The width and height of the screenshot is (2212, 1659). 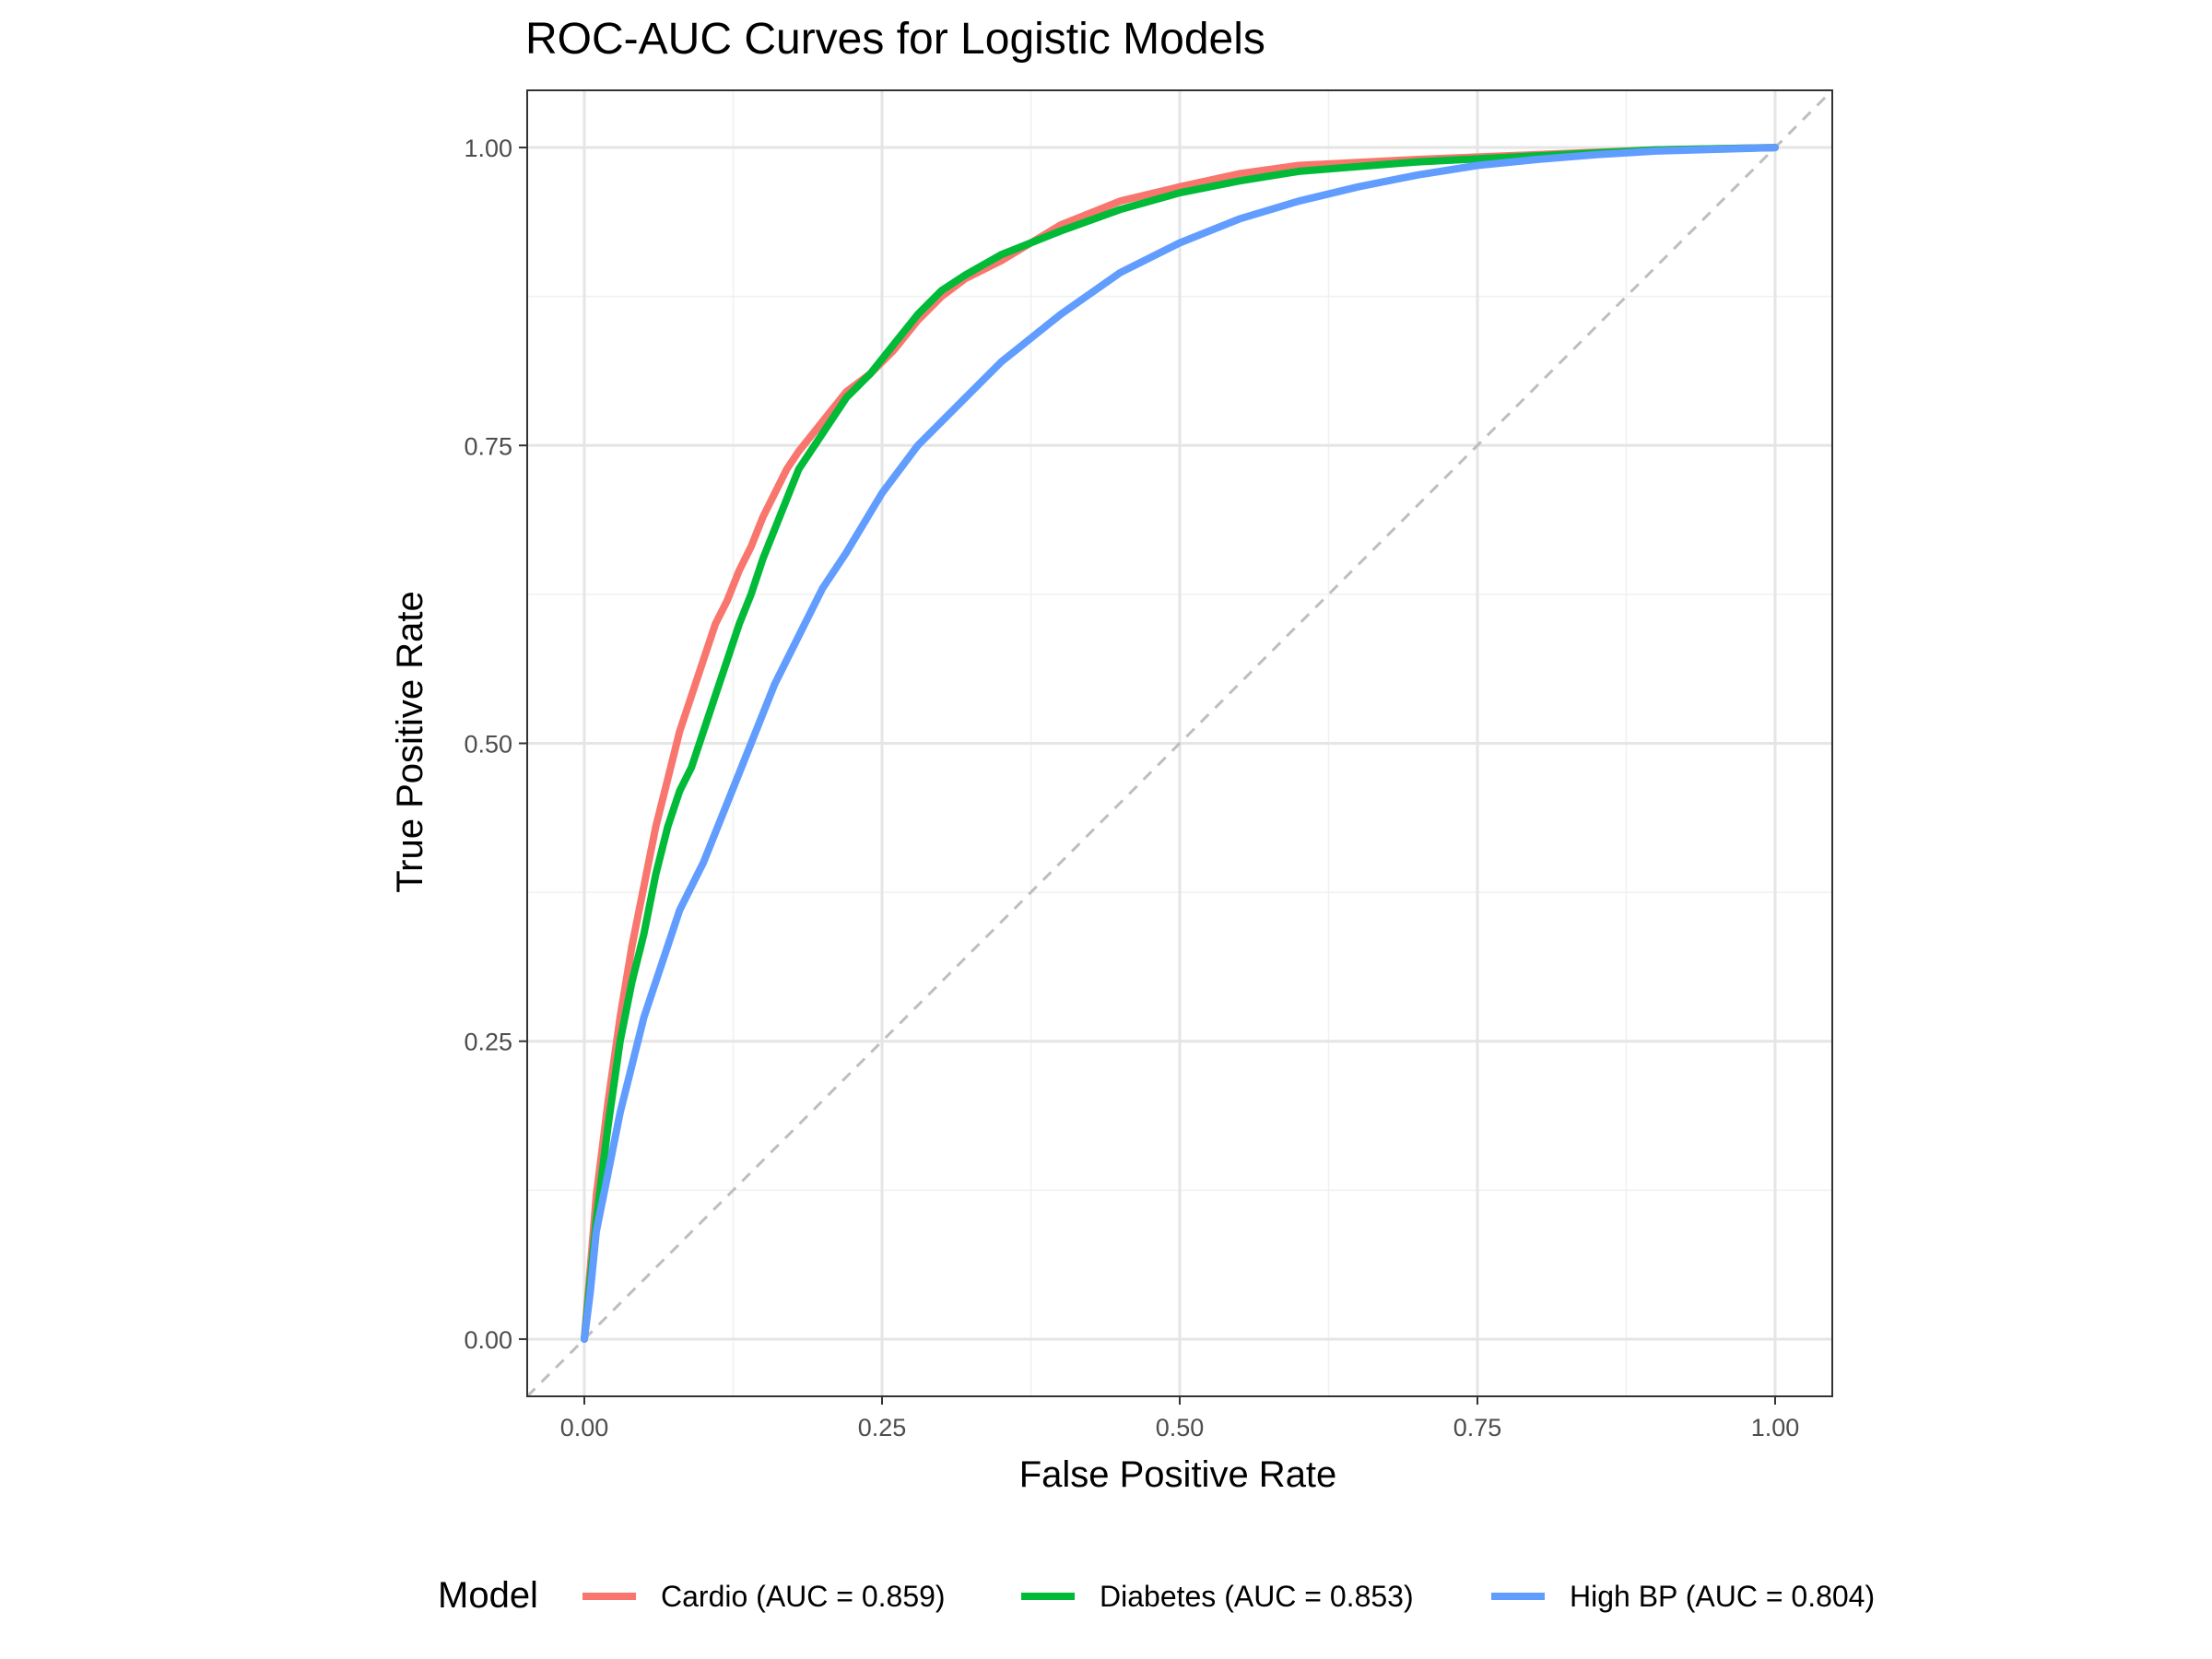 What do you see at coordinates (1180, 1427) in the screenshot?
I see `x-tick-label: 0.50` at bounding box center [1180, 1427].